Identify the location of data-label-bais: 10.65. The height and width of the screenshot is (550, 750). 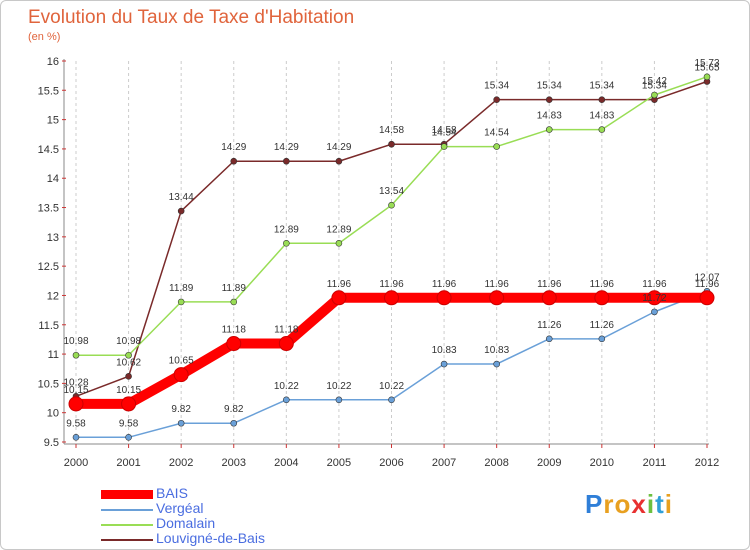
(181, 361).